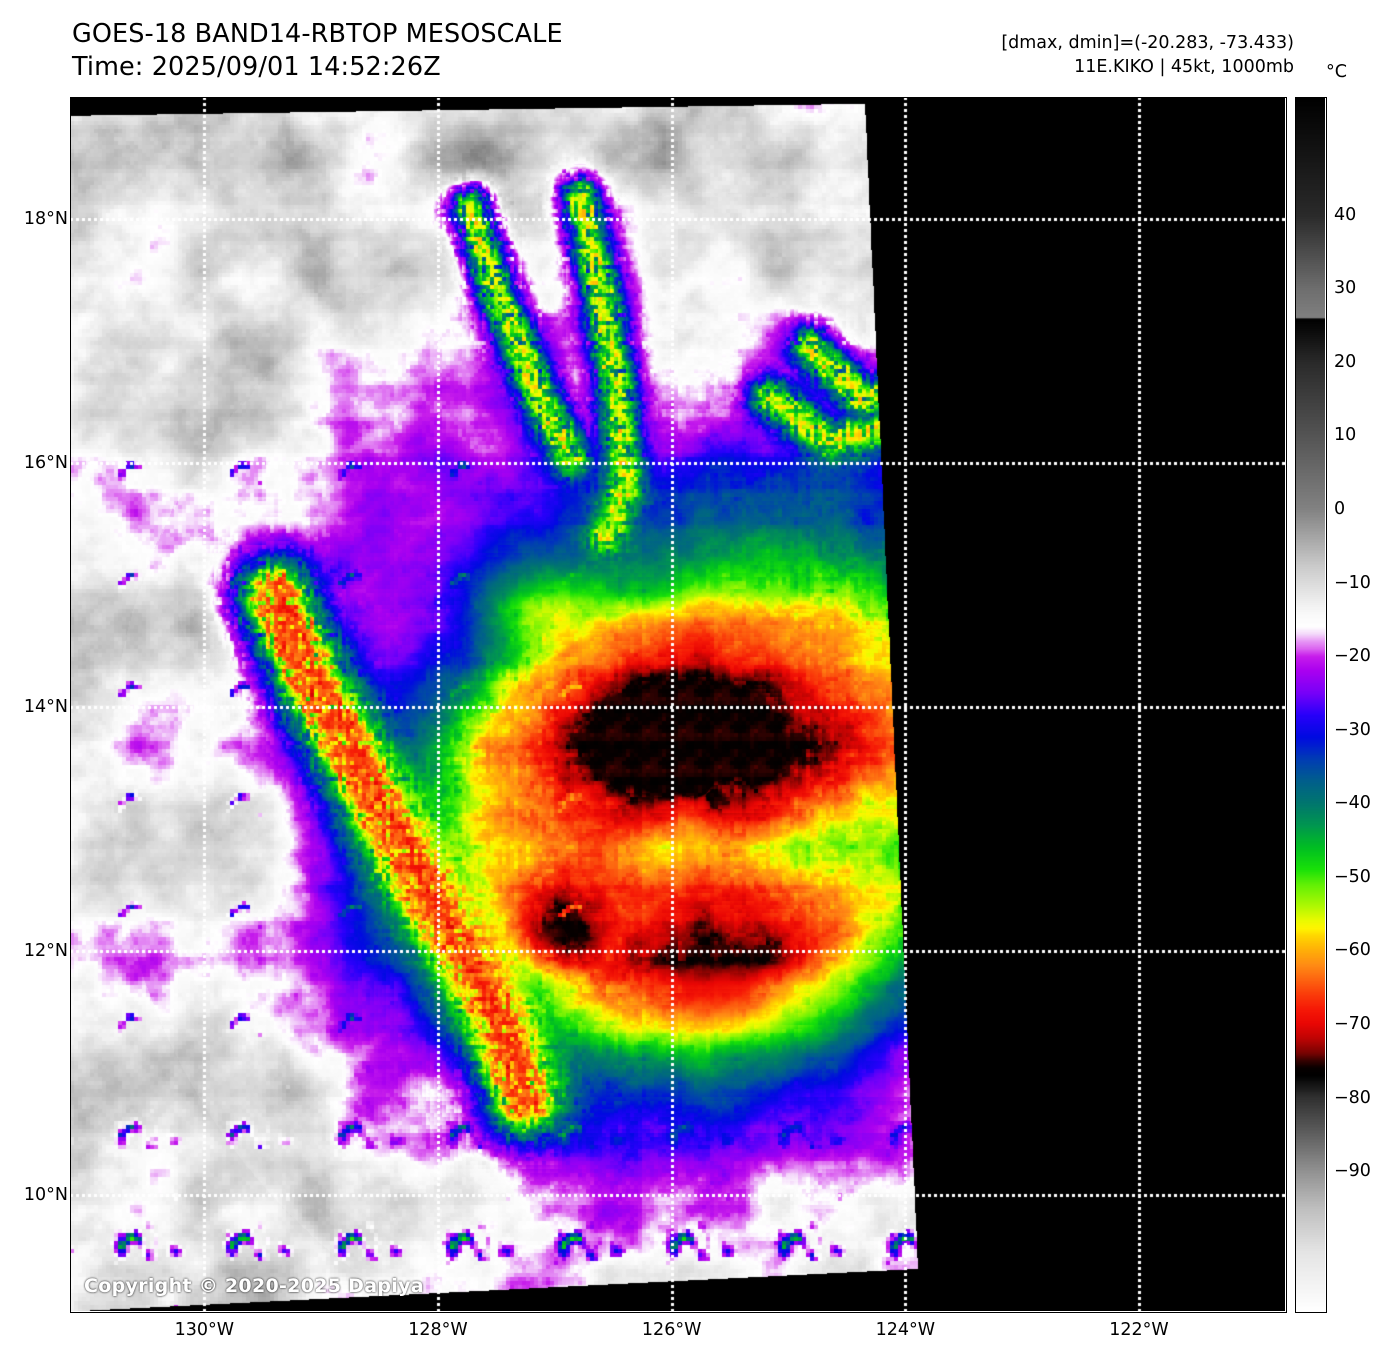 The image size is (1390, 1359). Describe the element at coordinates (905, 1330) in the screenshot. I see `lon-tick-124: 124°W` at that location.